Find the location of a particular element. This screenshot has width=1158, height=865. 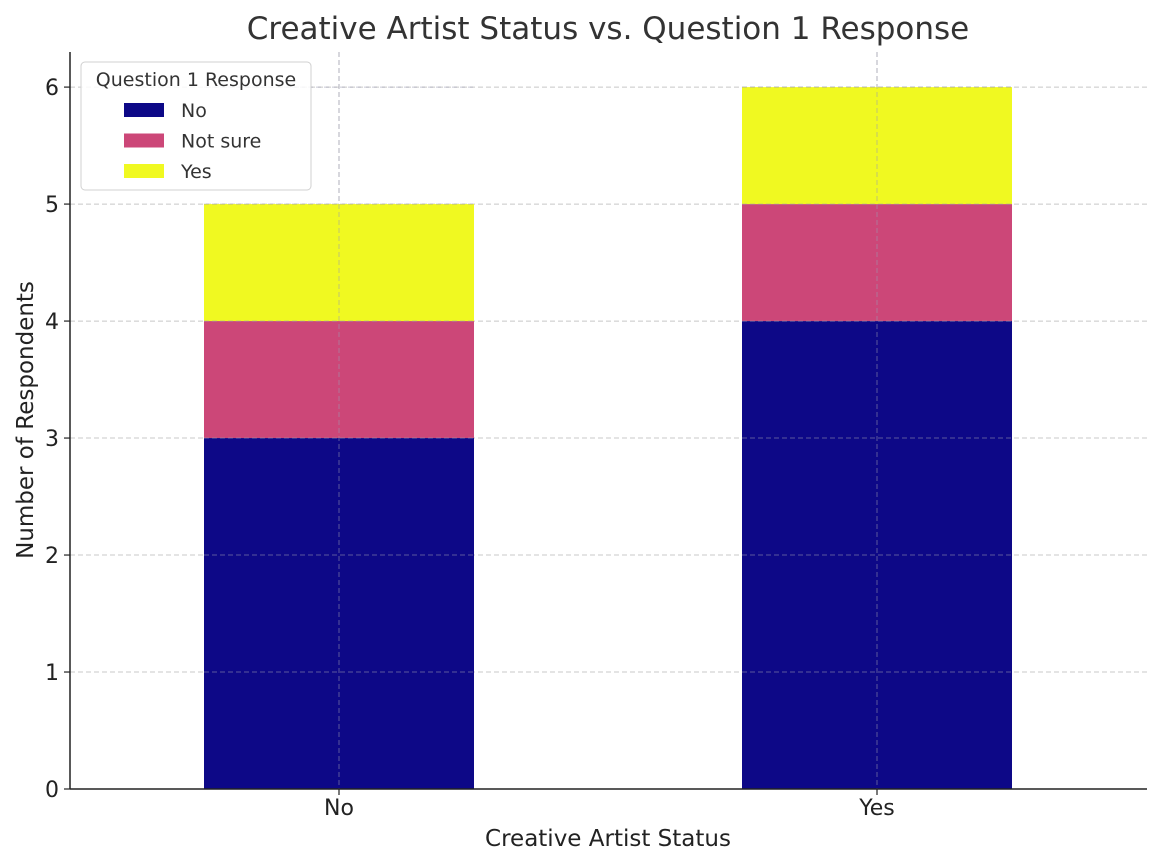

x-ticks: No Yes is located at coordinates (609, 805).